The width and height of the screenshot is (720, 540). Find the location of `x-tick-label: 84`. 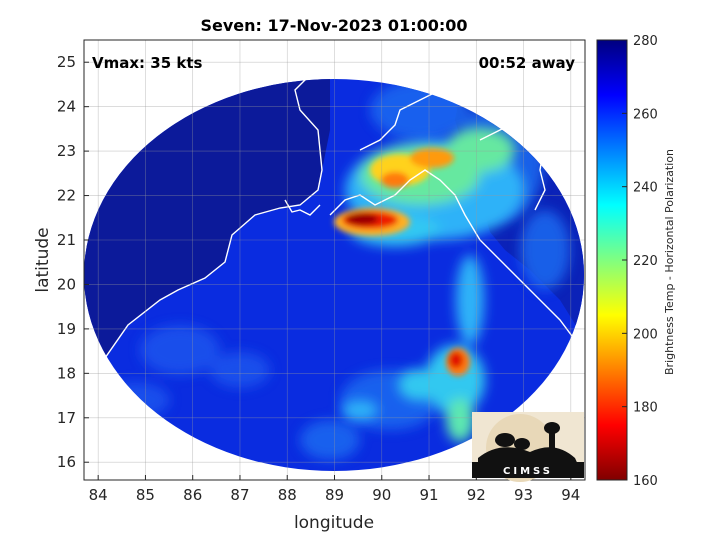

x-tick-label: 84 is located at coordinates (98, 495).